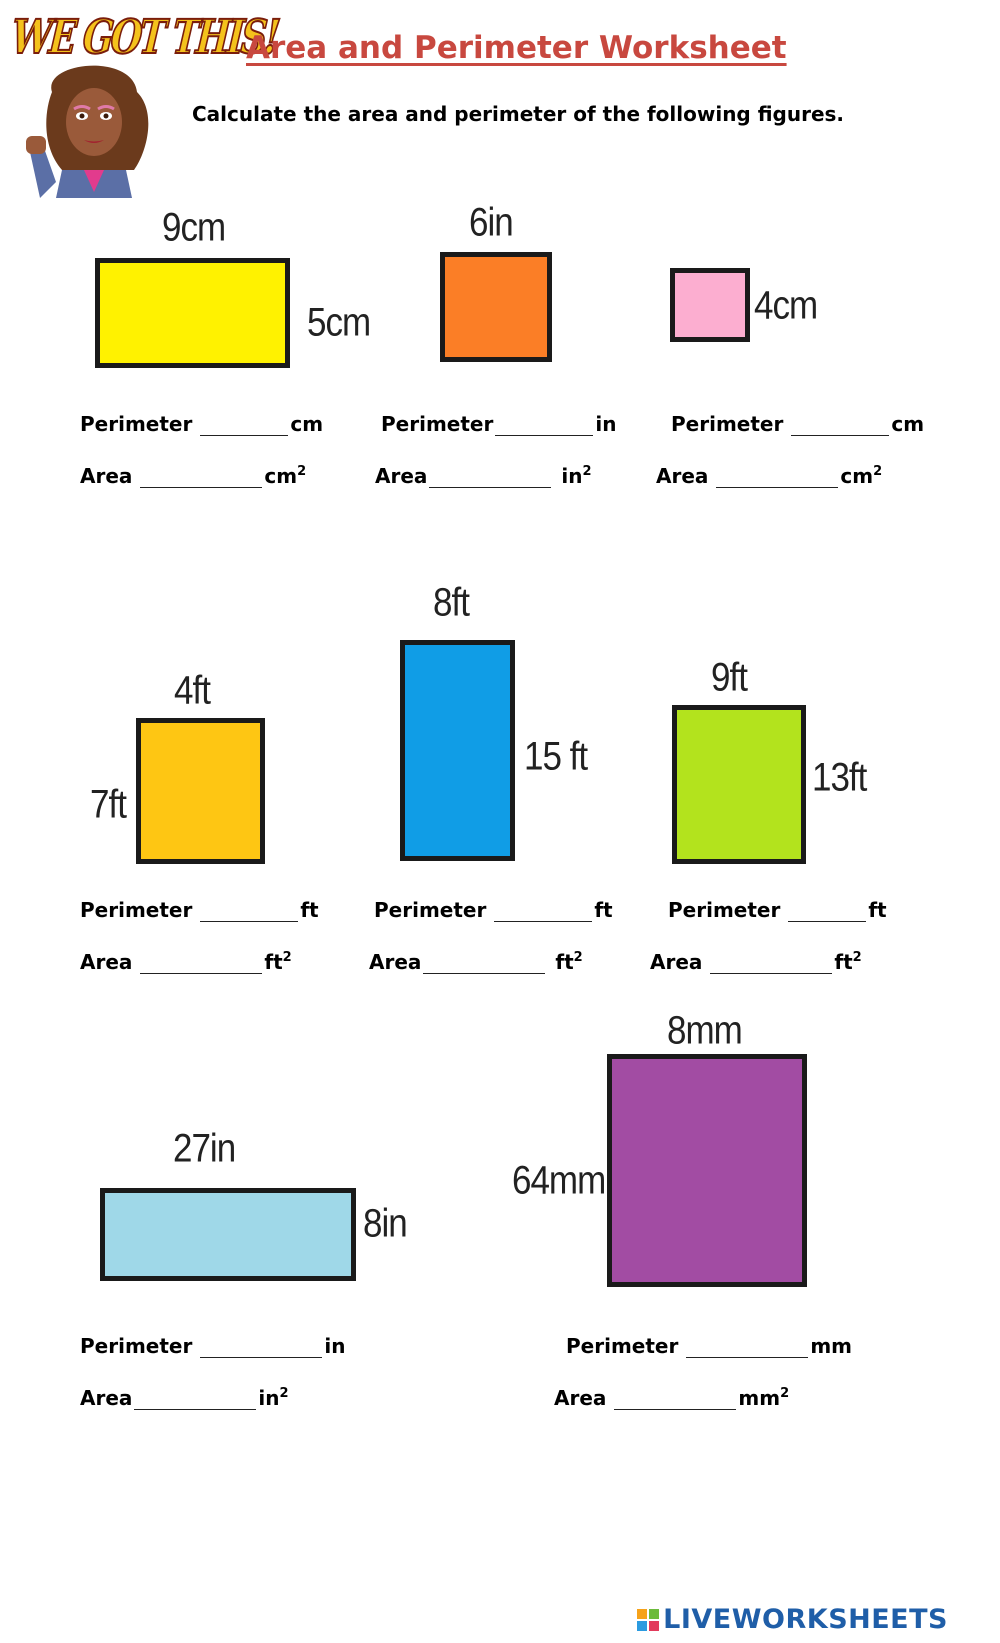 The width and height of the screenshot is (1000, 1643). I want to click on fig3-area-line: Area cm2, so click(769, 476).